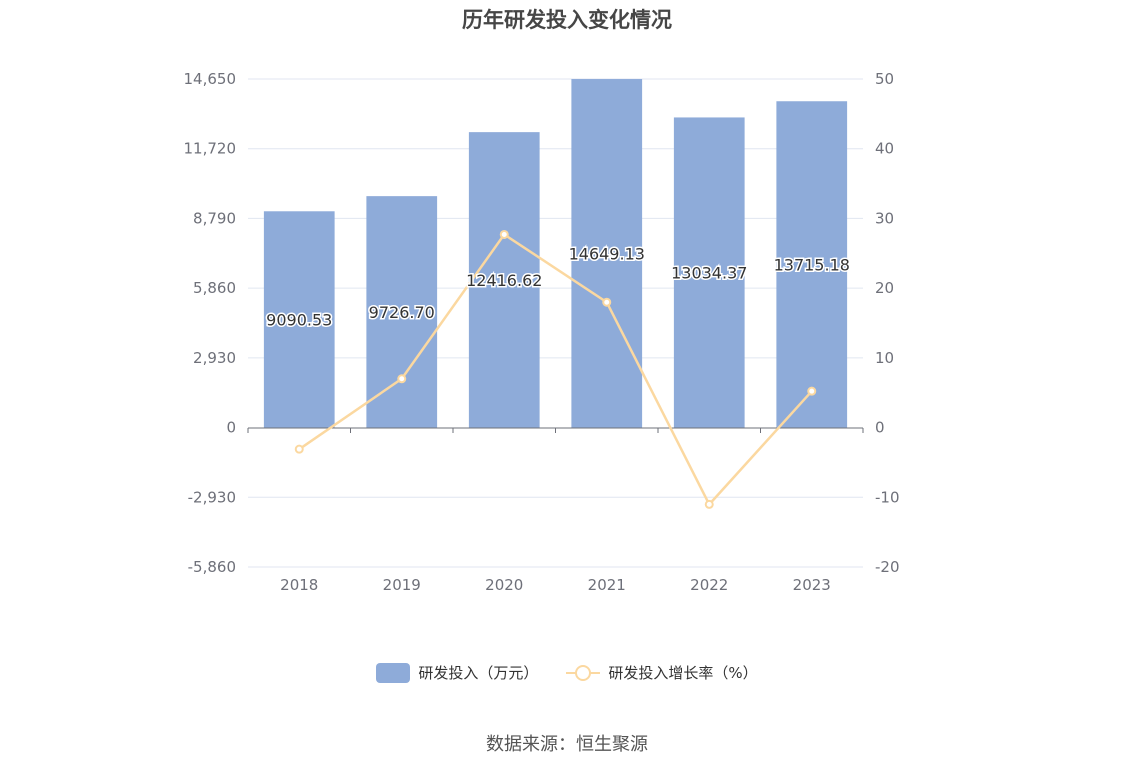 The width and height of the screenshot is (1134, 766). I want to click on legend-item-rd-investment: 研发投入（万元）, so click(457, 672).